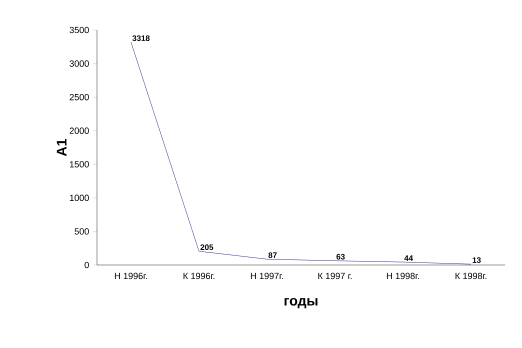 This screenshot has height=348, width=522. I want to click on y-tick-label: 2500, so click(79, 97).